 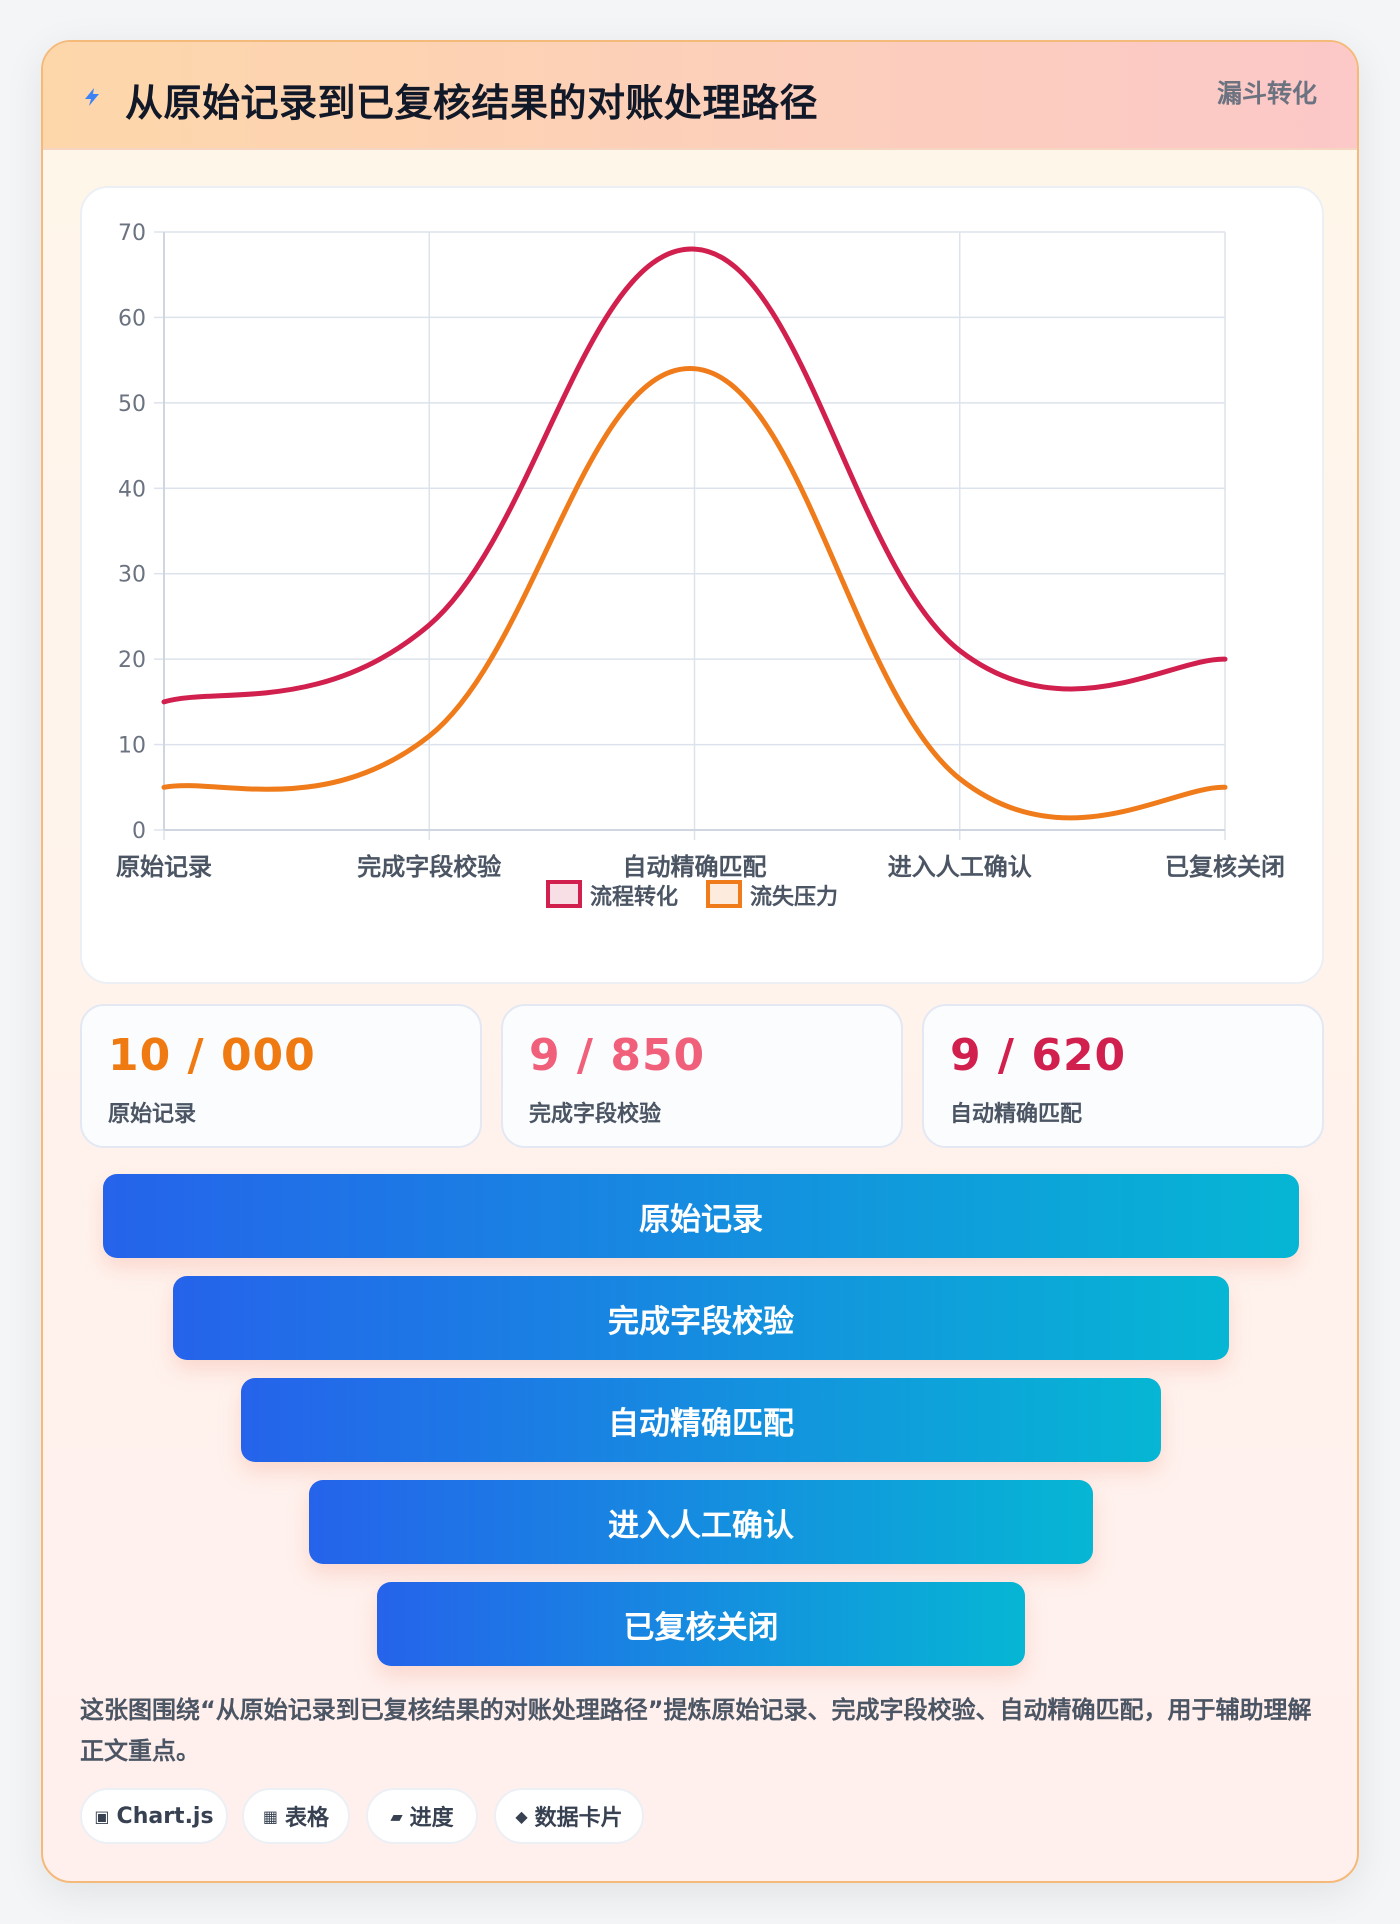 I want to click on bolt-icon, so click(x=92, y=97).